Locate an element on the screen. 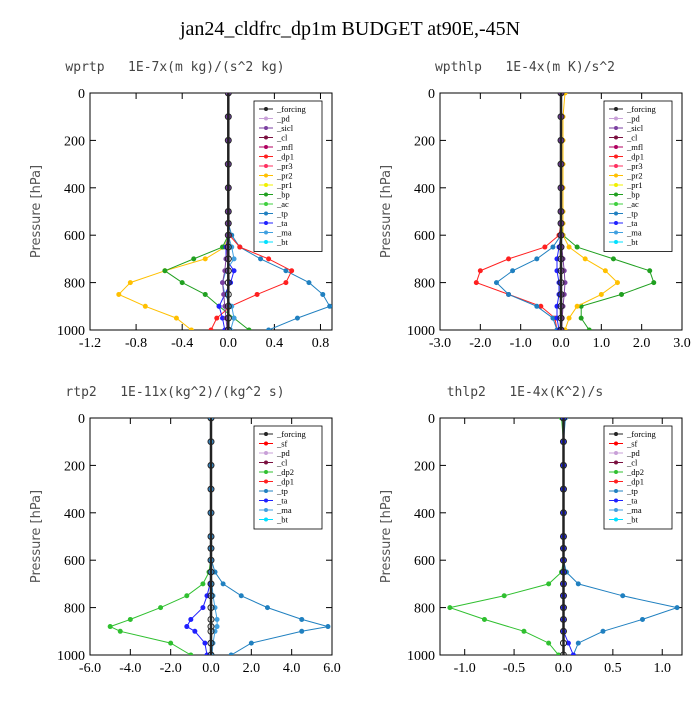 The height and width of the screenshot is (715, 700). page-title: jan24_cldfrc_dp1m BUDGET at90E,-45N is located at coordinates (350, 29).